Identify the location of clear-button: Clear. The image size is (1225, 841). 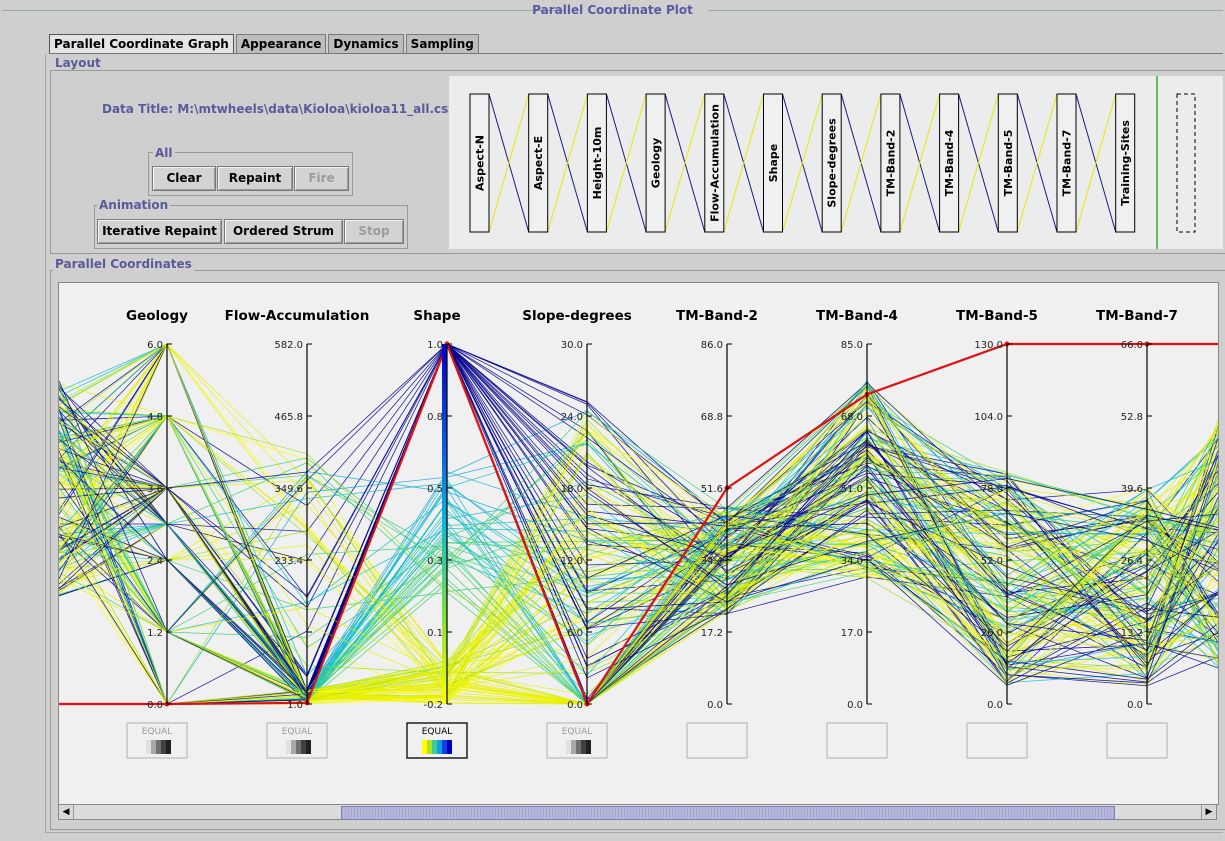
(184, 178).